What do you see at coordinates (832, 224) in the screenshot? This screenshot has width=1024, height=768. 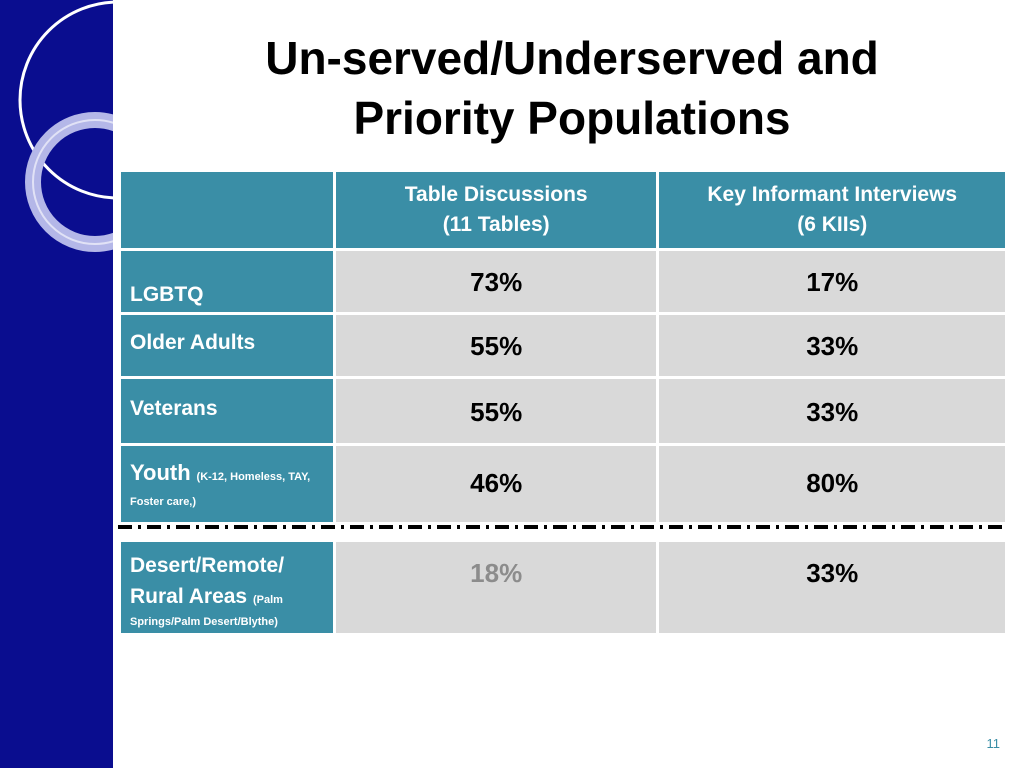 I see `header-sublabel: (6 KIIs)` at bounding box center [832, 224].